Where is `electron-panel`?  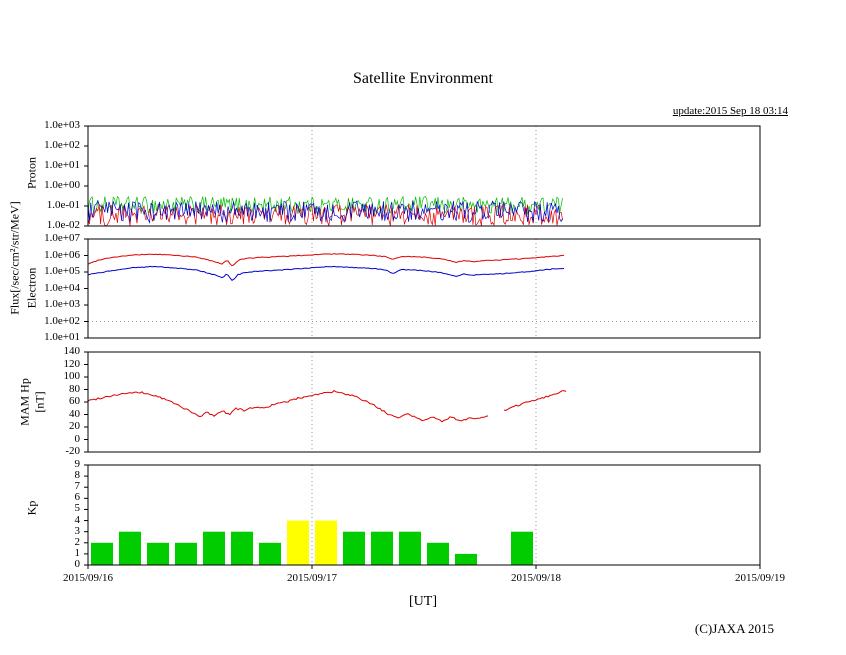 electron-panel is located at coordinates (422, 288).